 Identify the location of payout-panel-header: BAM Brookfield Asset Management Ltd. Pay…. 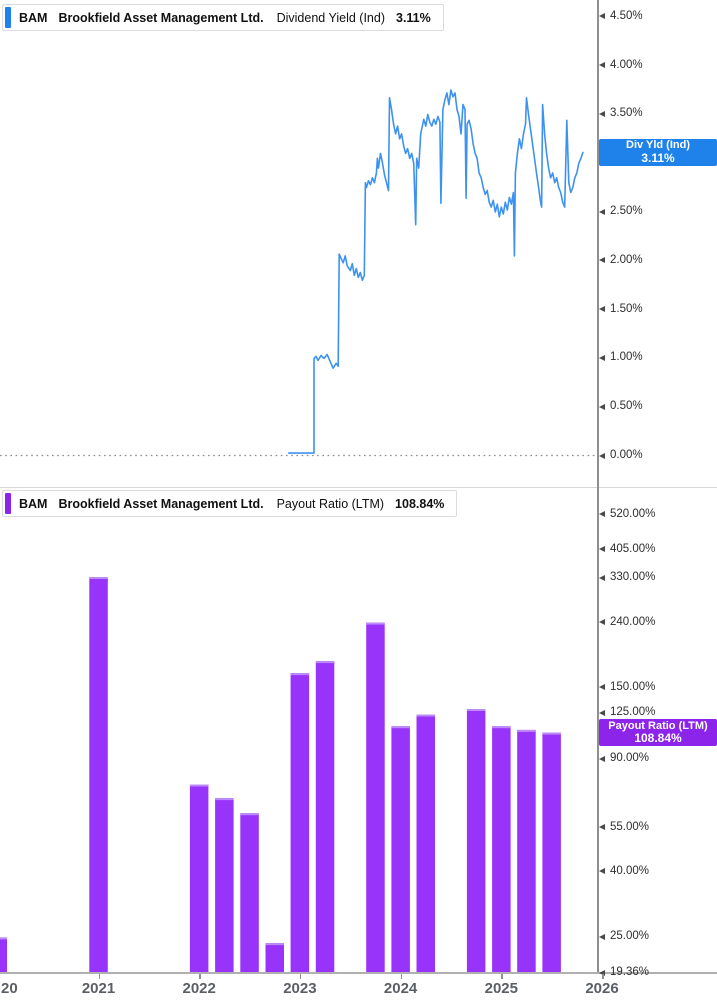
(230, 503).